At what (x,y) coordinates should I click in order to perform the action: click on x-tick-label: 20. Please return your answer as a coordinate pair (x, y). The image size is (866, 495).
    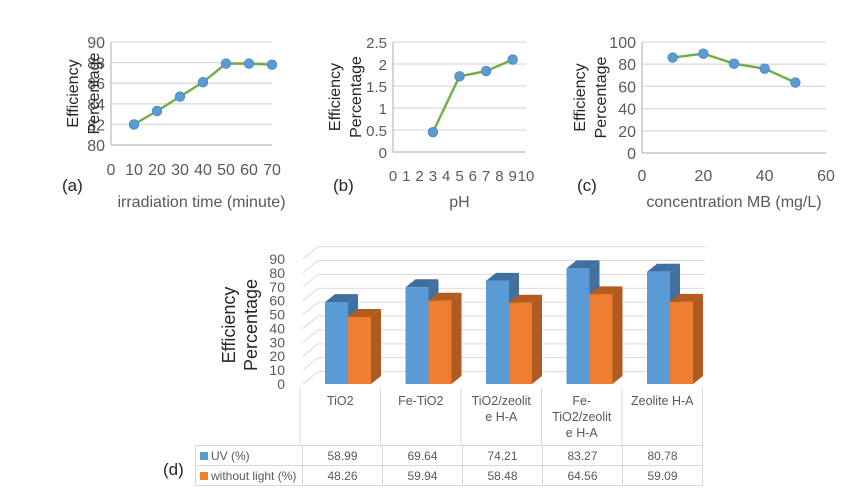
    Looking at the image, I should click on (157, 170).